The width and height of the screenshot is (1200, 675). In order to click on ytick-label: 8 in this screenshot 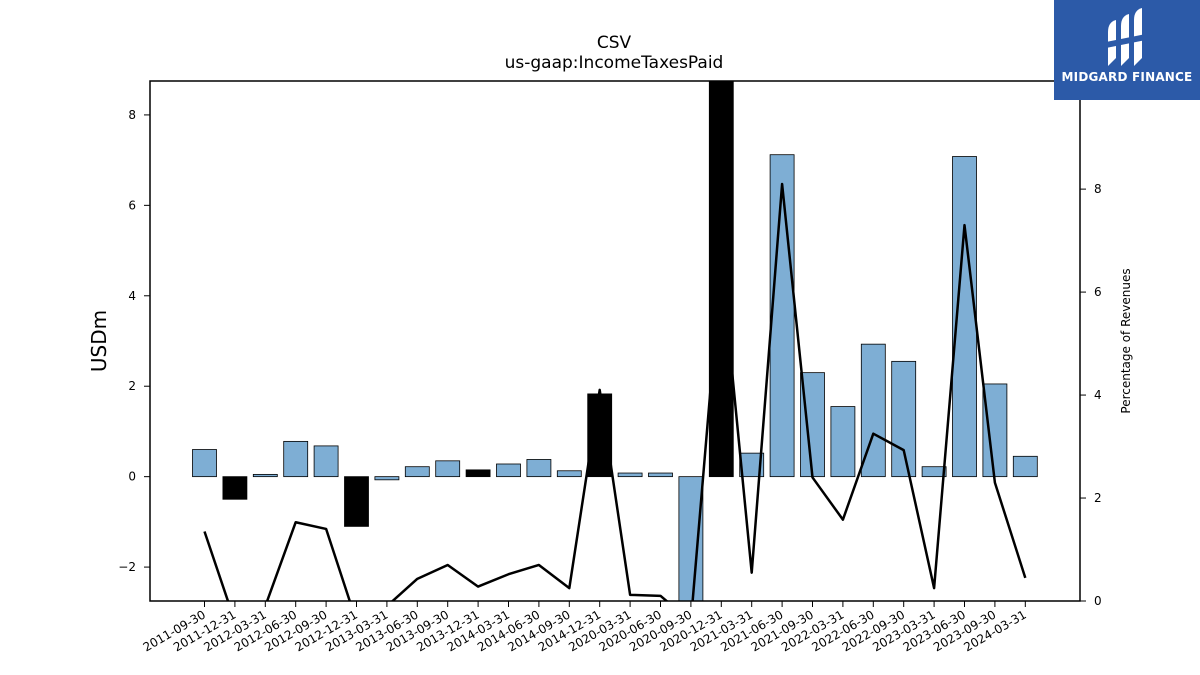, I will do `click(132, 115)`.